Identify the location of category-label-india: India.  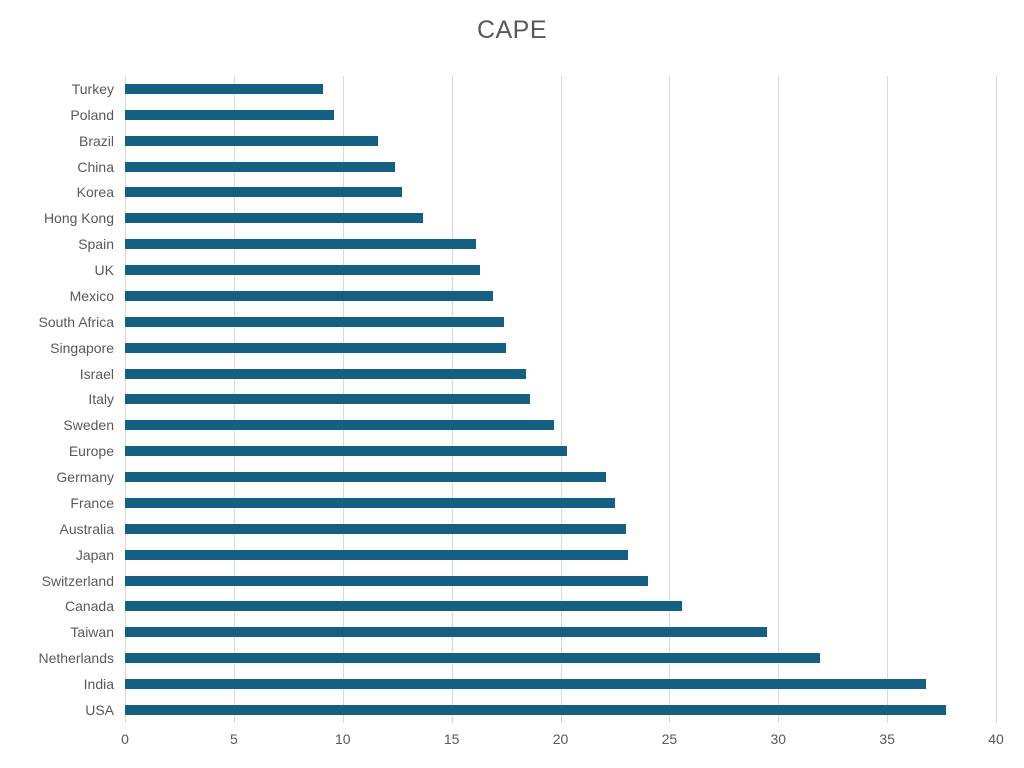
(98, 684).